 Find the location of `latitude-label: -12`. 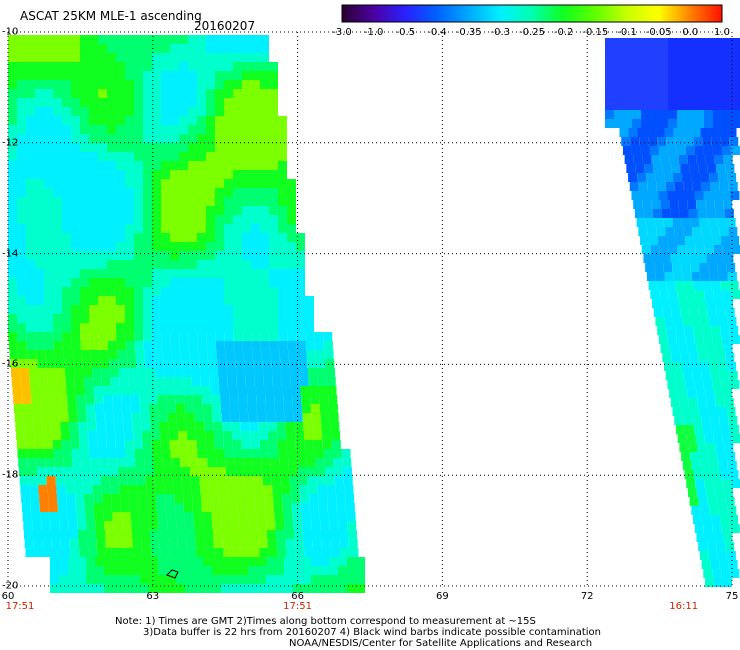

latitude-label: -12 is located at coordinates (10, 143).